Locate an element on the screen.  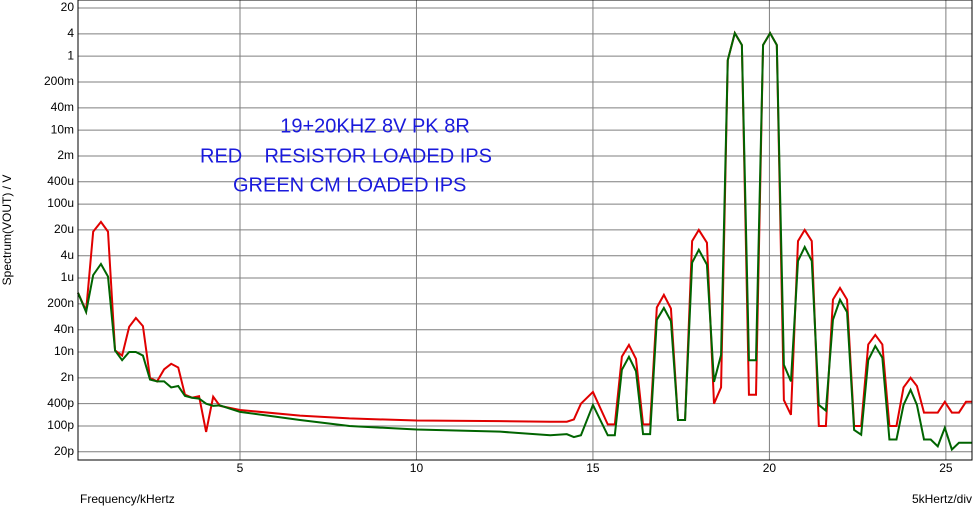
y-tick-label: 4 is located at coordinates (70, 33).